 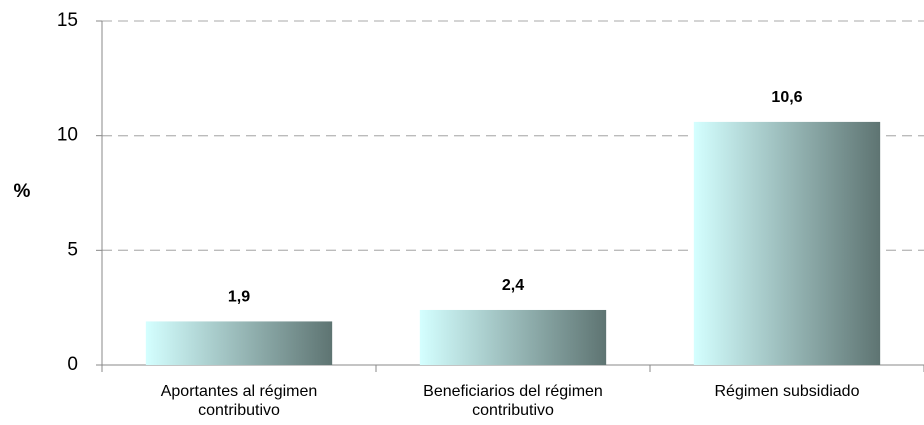 I want to click on y-tick-label: 10, so click(x=67, y=135).